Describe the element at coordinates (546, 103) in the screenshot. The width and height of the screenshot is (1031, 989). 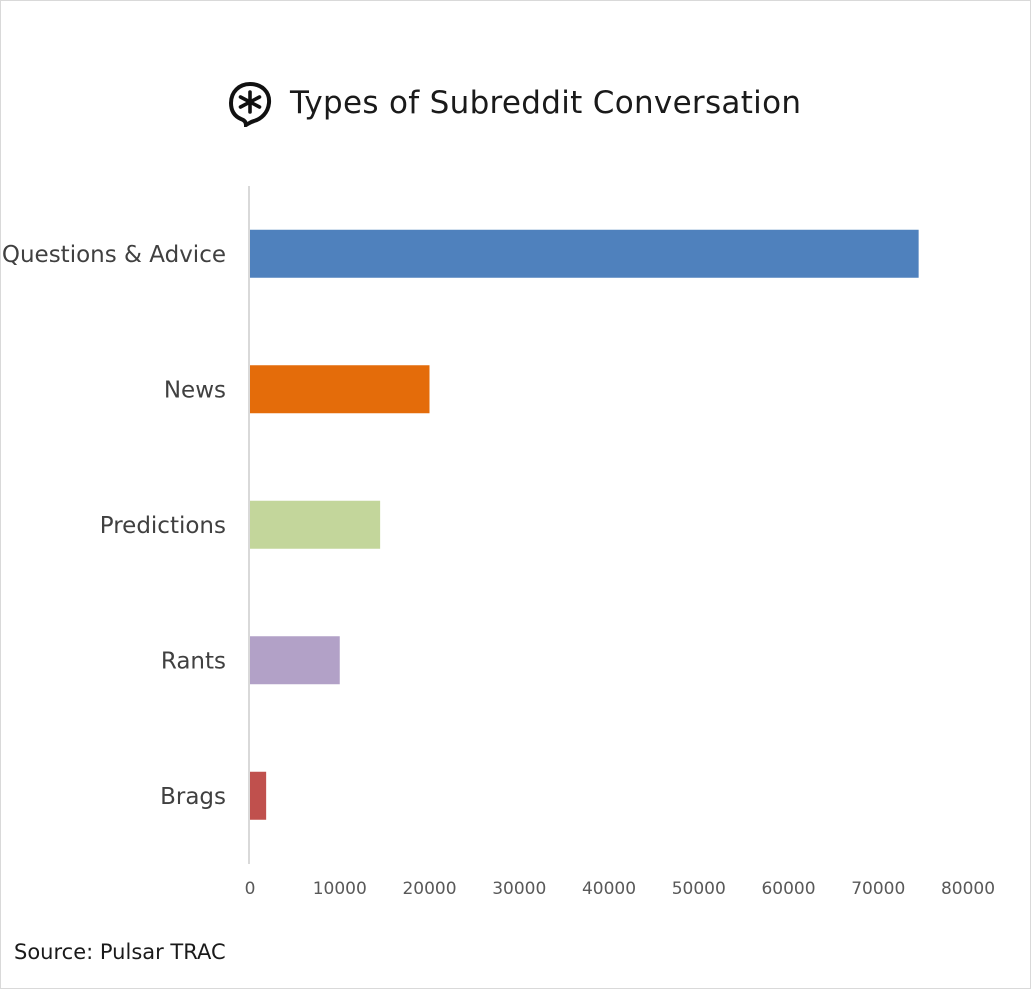
I see `chart-title: Types of Subreddit Conversation` at that location.